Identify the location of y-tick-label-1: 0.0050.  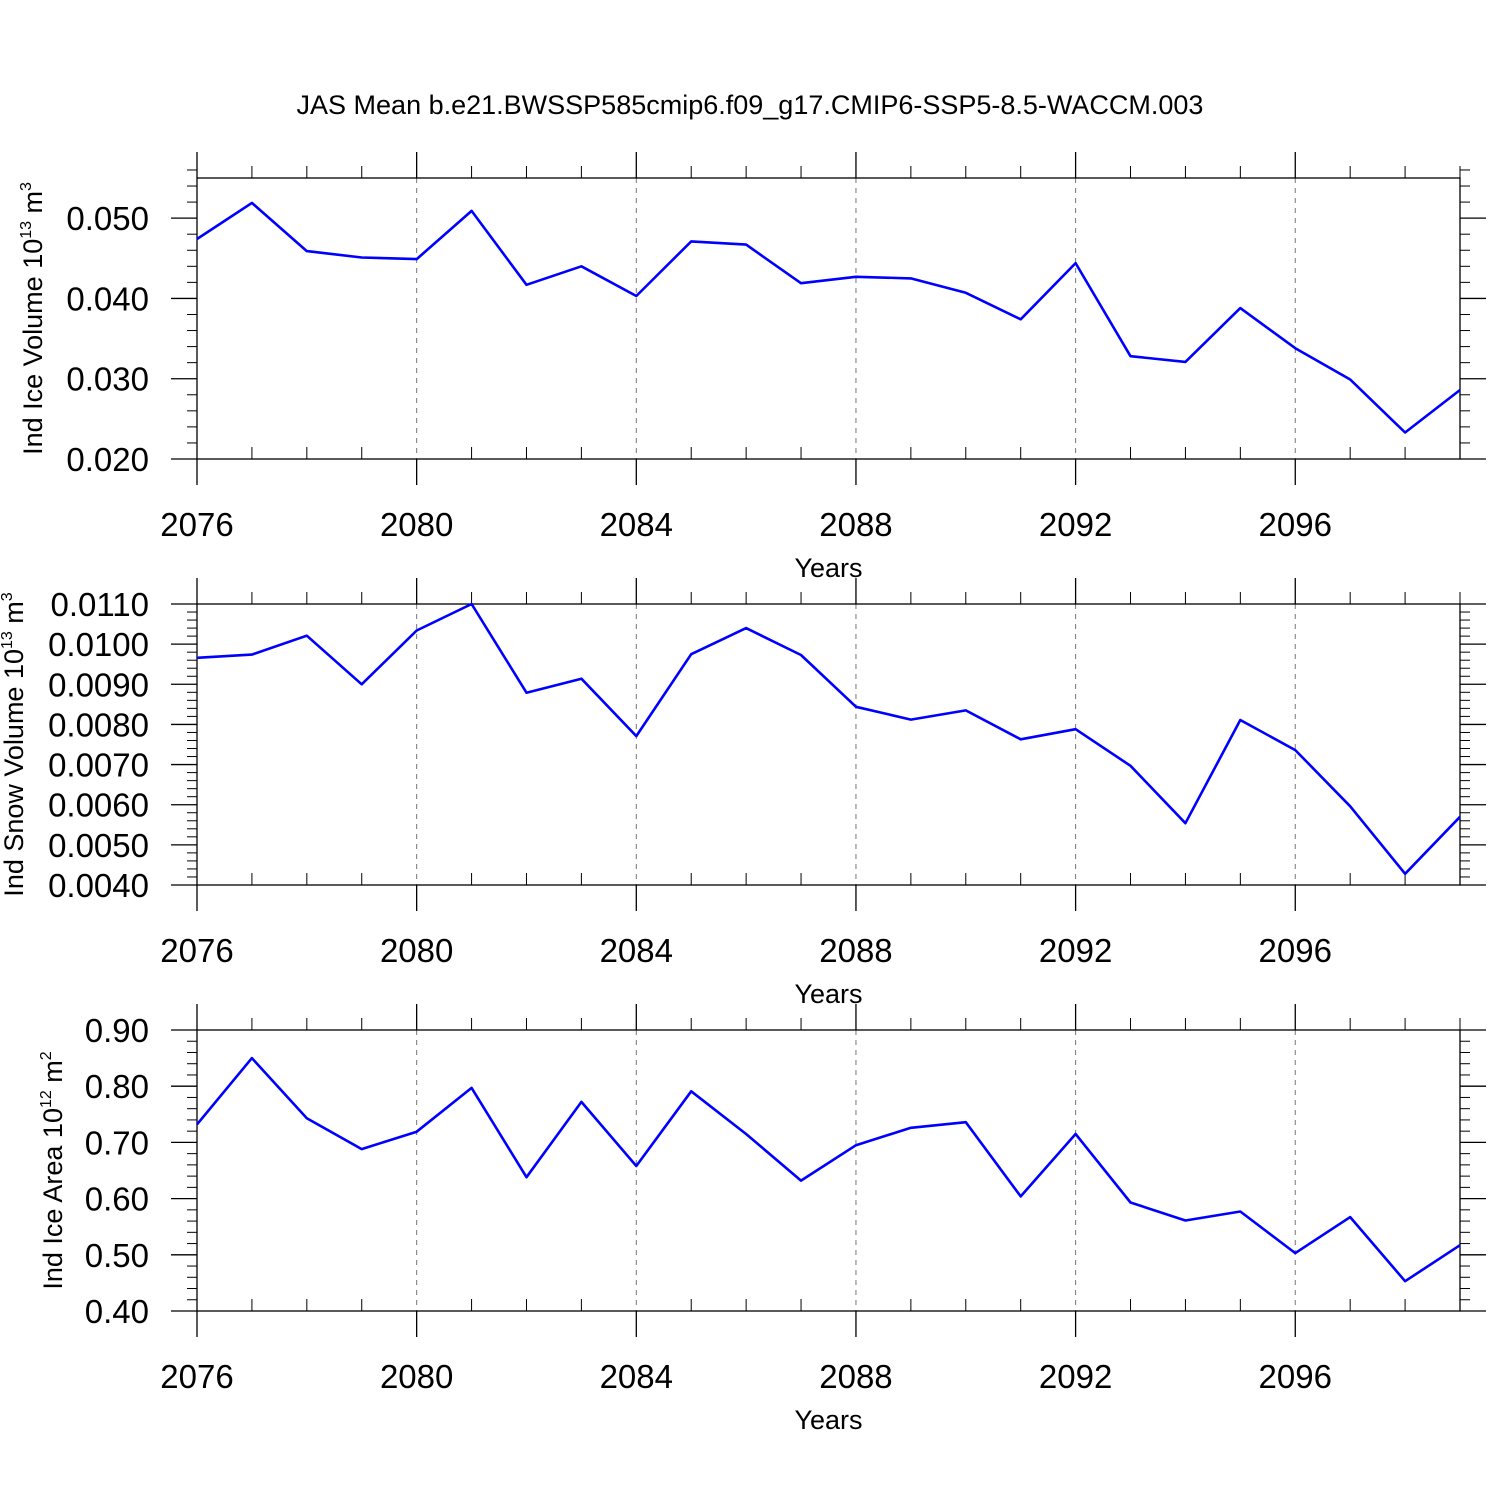
(98, 845).